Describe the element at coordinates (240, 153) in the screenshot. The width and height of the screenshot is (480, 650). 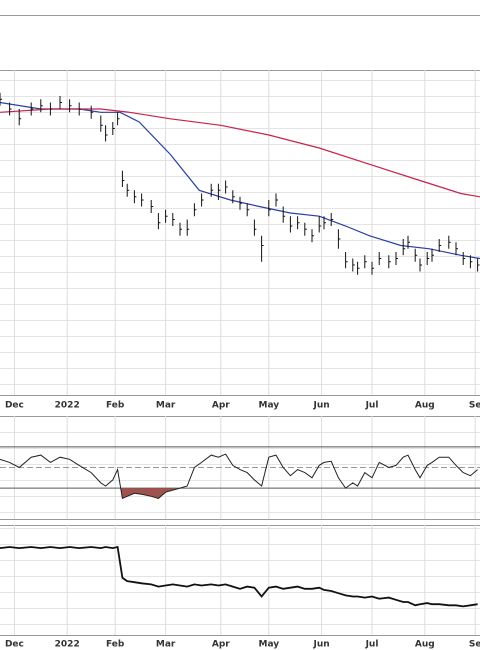
I see `moving-average` at that location.